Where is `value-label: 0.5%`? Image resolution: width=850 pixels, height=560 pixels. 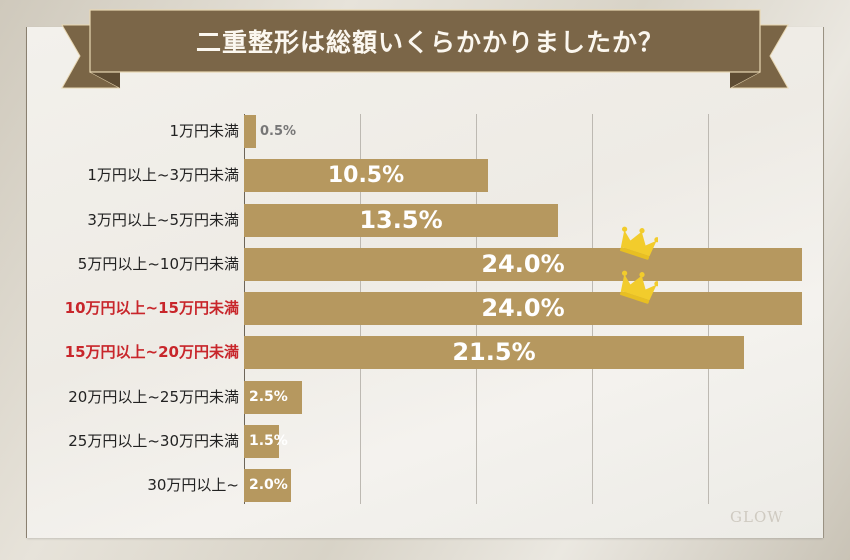
value-label: 0.5% is located at coordinates (278, 131).